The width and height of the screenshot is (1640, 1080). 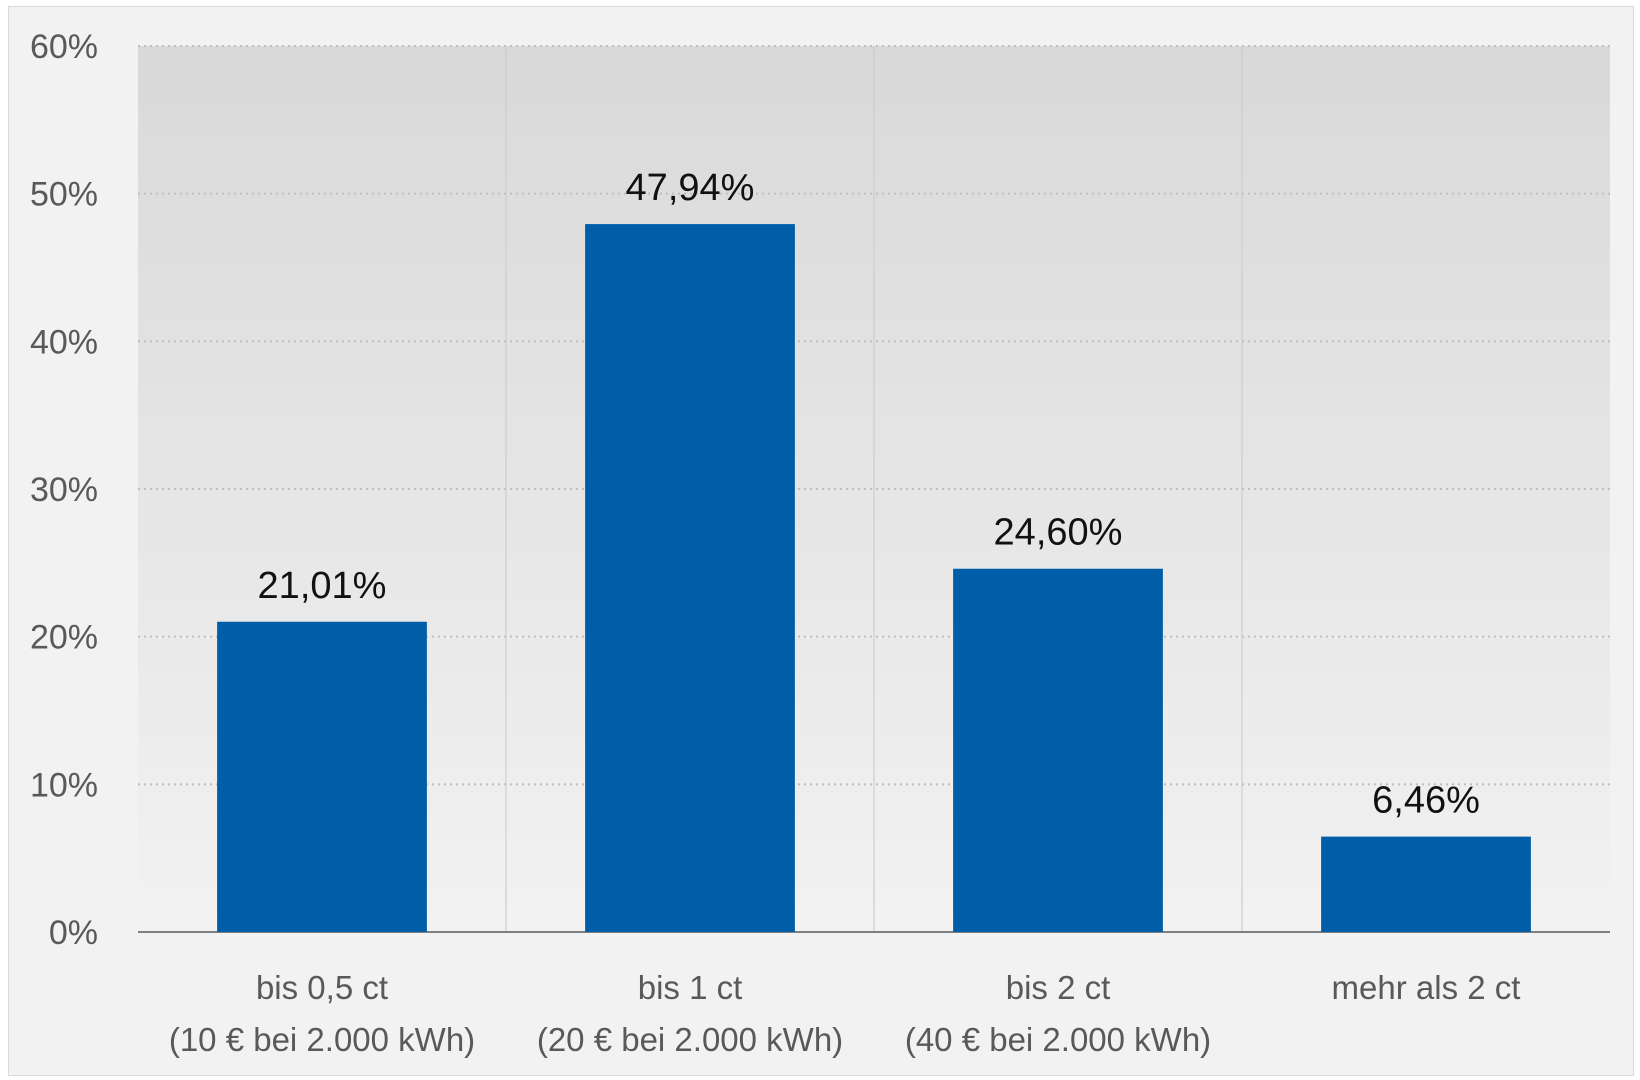 I want to click on y-tick-label: 40%, so click(x=64, y=342).